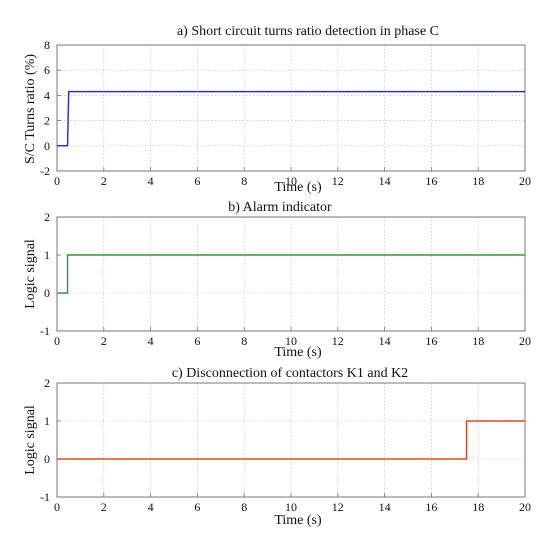 This screenshot has height=538, width=550. What do you see at coordinates (385, 507) in the screenshot?
I see `panel-c-xtick-label: 14` at bounding box center [385, 507].